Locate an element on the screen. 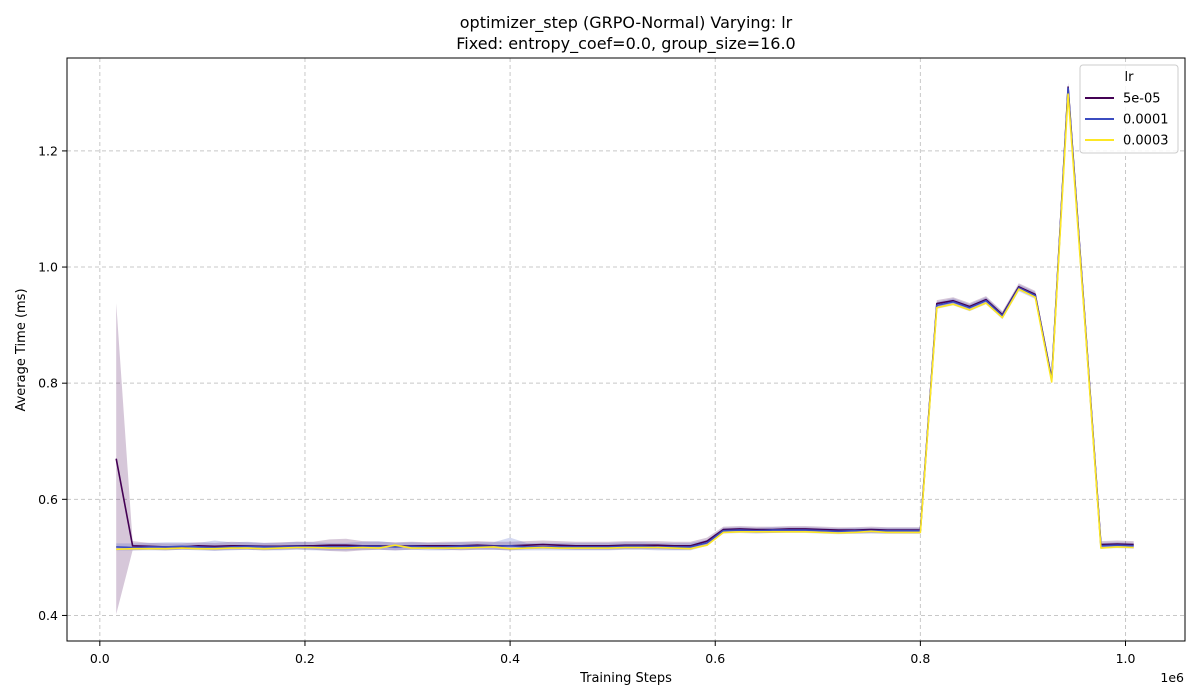  legend-box is located at coordinates (1129, 109).